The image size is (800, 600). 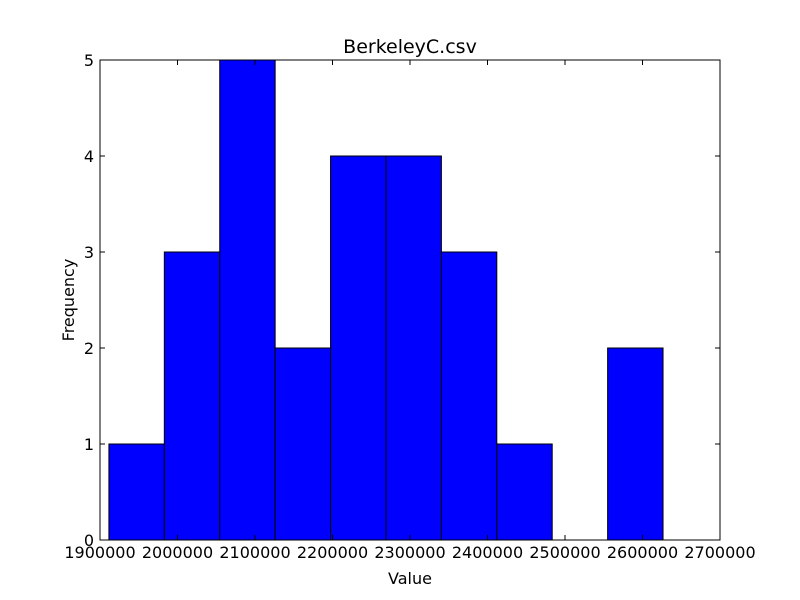 What do you see at coordinates (254, 552) in the screenshot?
I see `x-tick-label: 2100000` at bounding box center [254, 552].